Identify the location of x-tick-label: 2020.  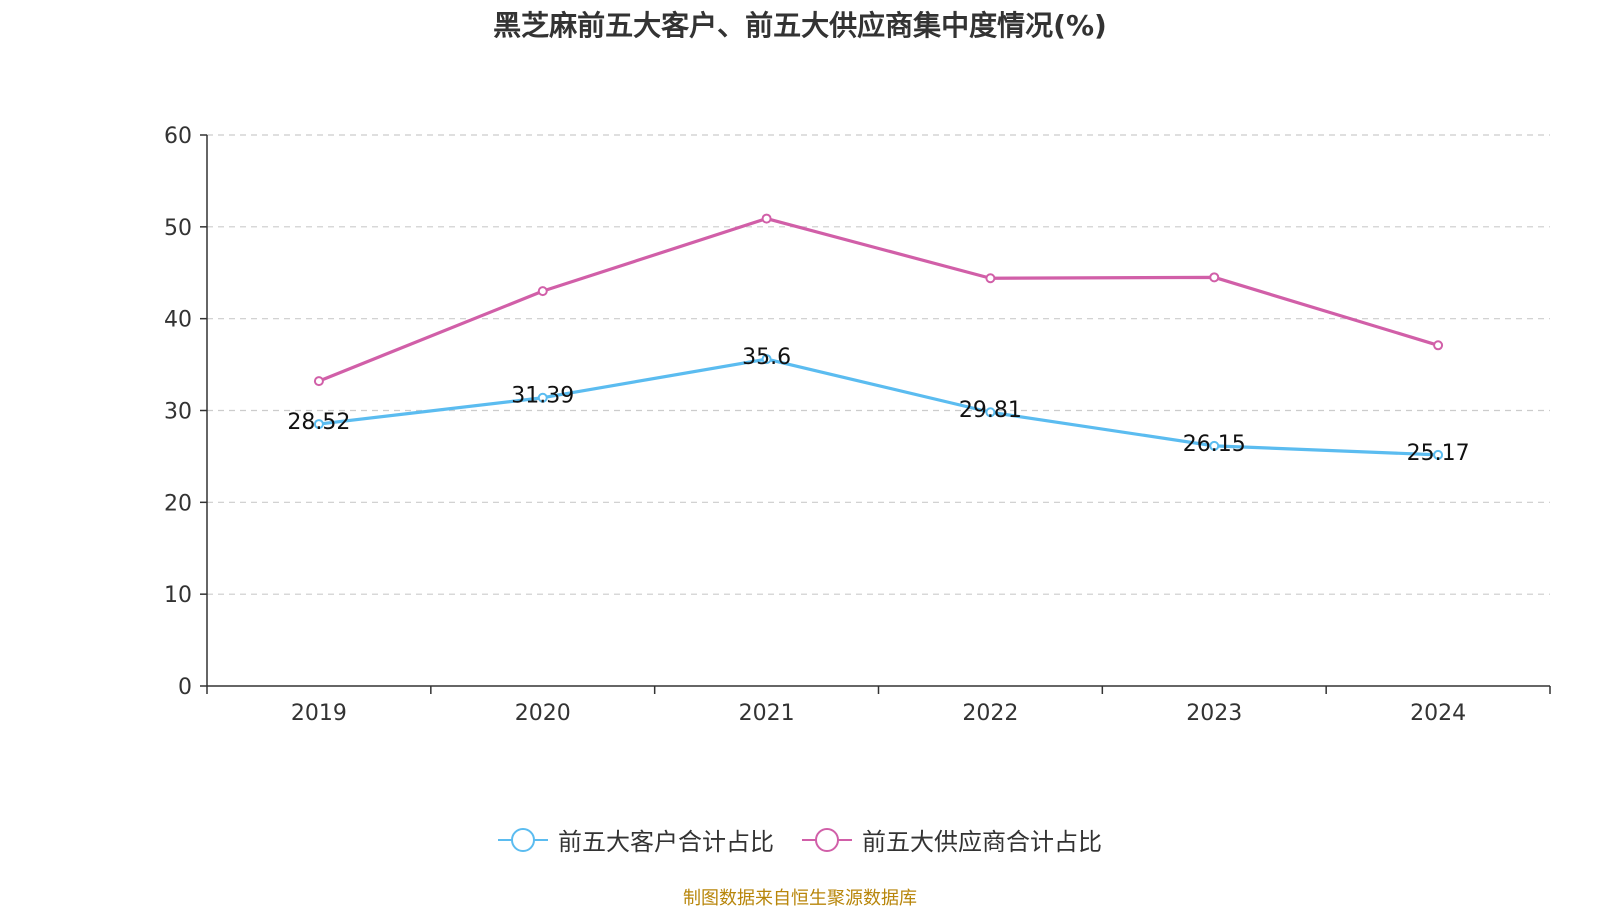
(543, 713).